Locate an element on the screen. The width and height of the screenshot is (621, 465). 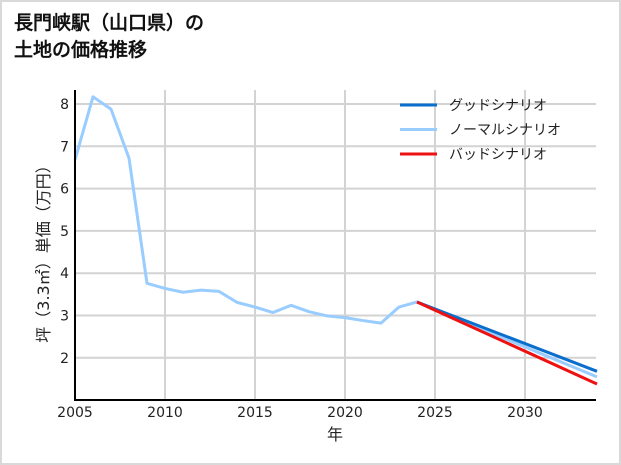
y-tick-label: 3 is located at coordinates (64, 317).